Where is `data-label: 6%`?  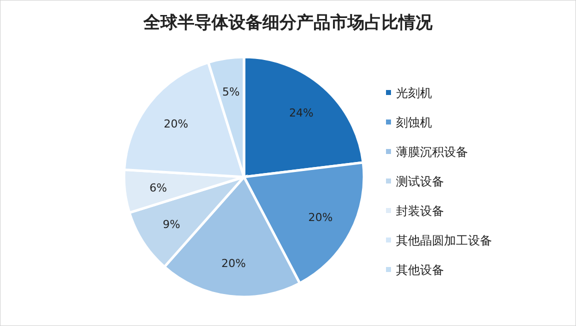 data-label: 6% is located at coordinates (158, 187).